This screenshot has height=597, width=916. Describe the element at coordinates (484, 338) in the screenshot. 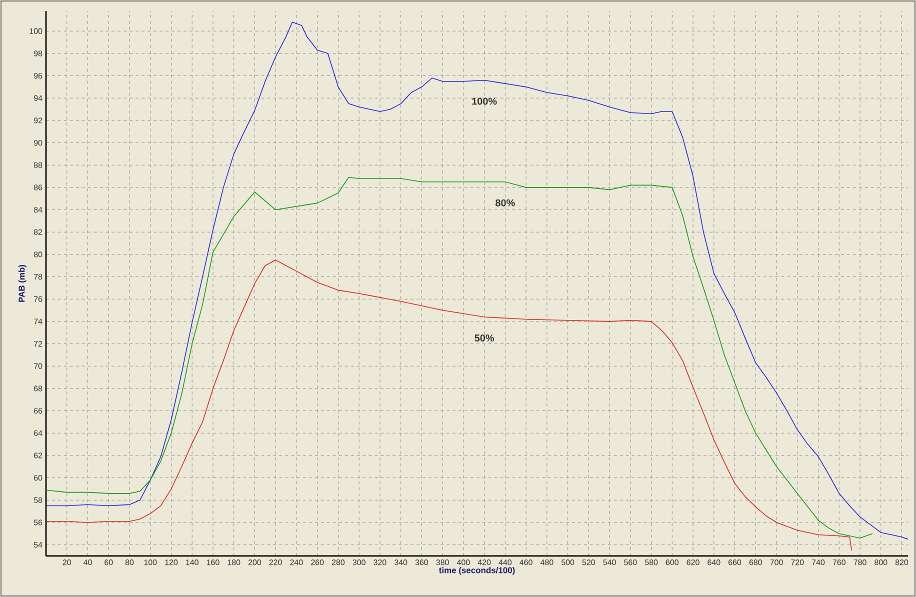

I see `series-label: 50%` at that location.